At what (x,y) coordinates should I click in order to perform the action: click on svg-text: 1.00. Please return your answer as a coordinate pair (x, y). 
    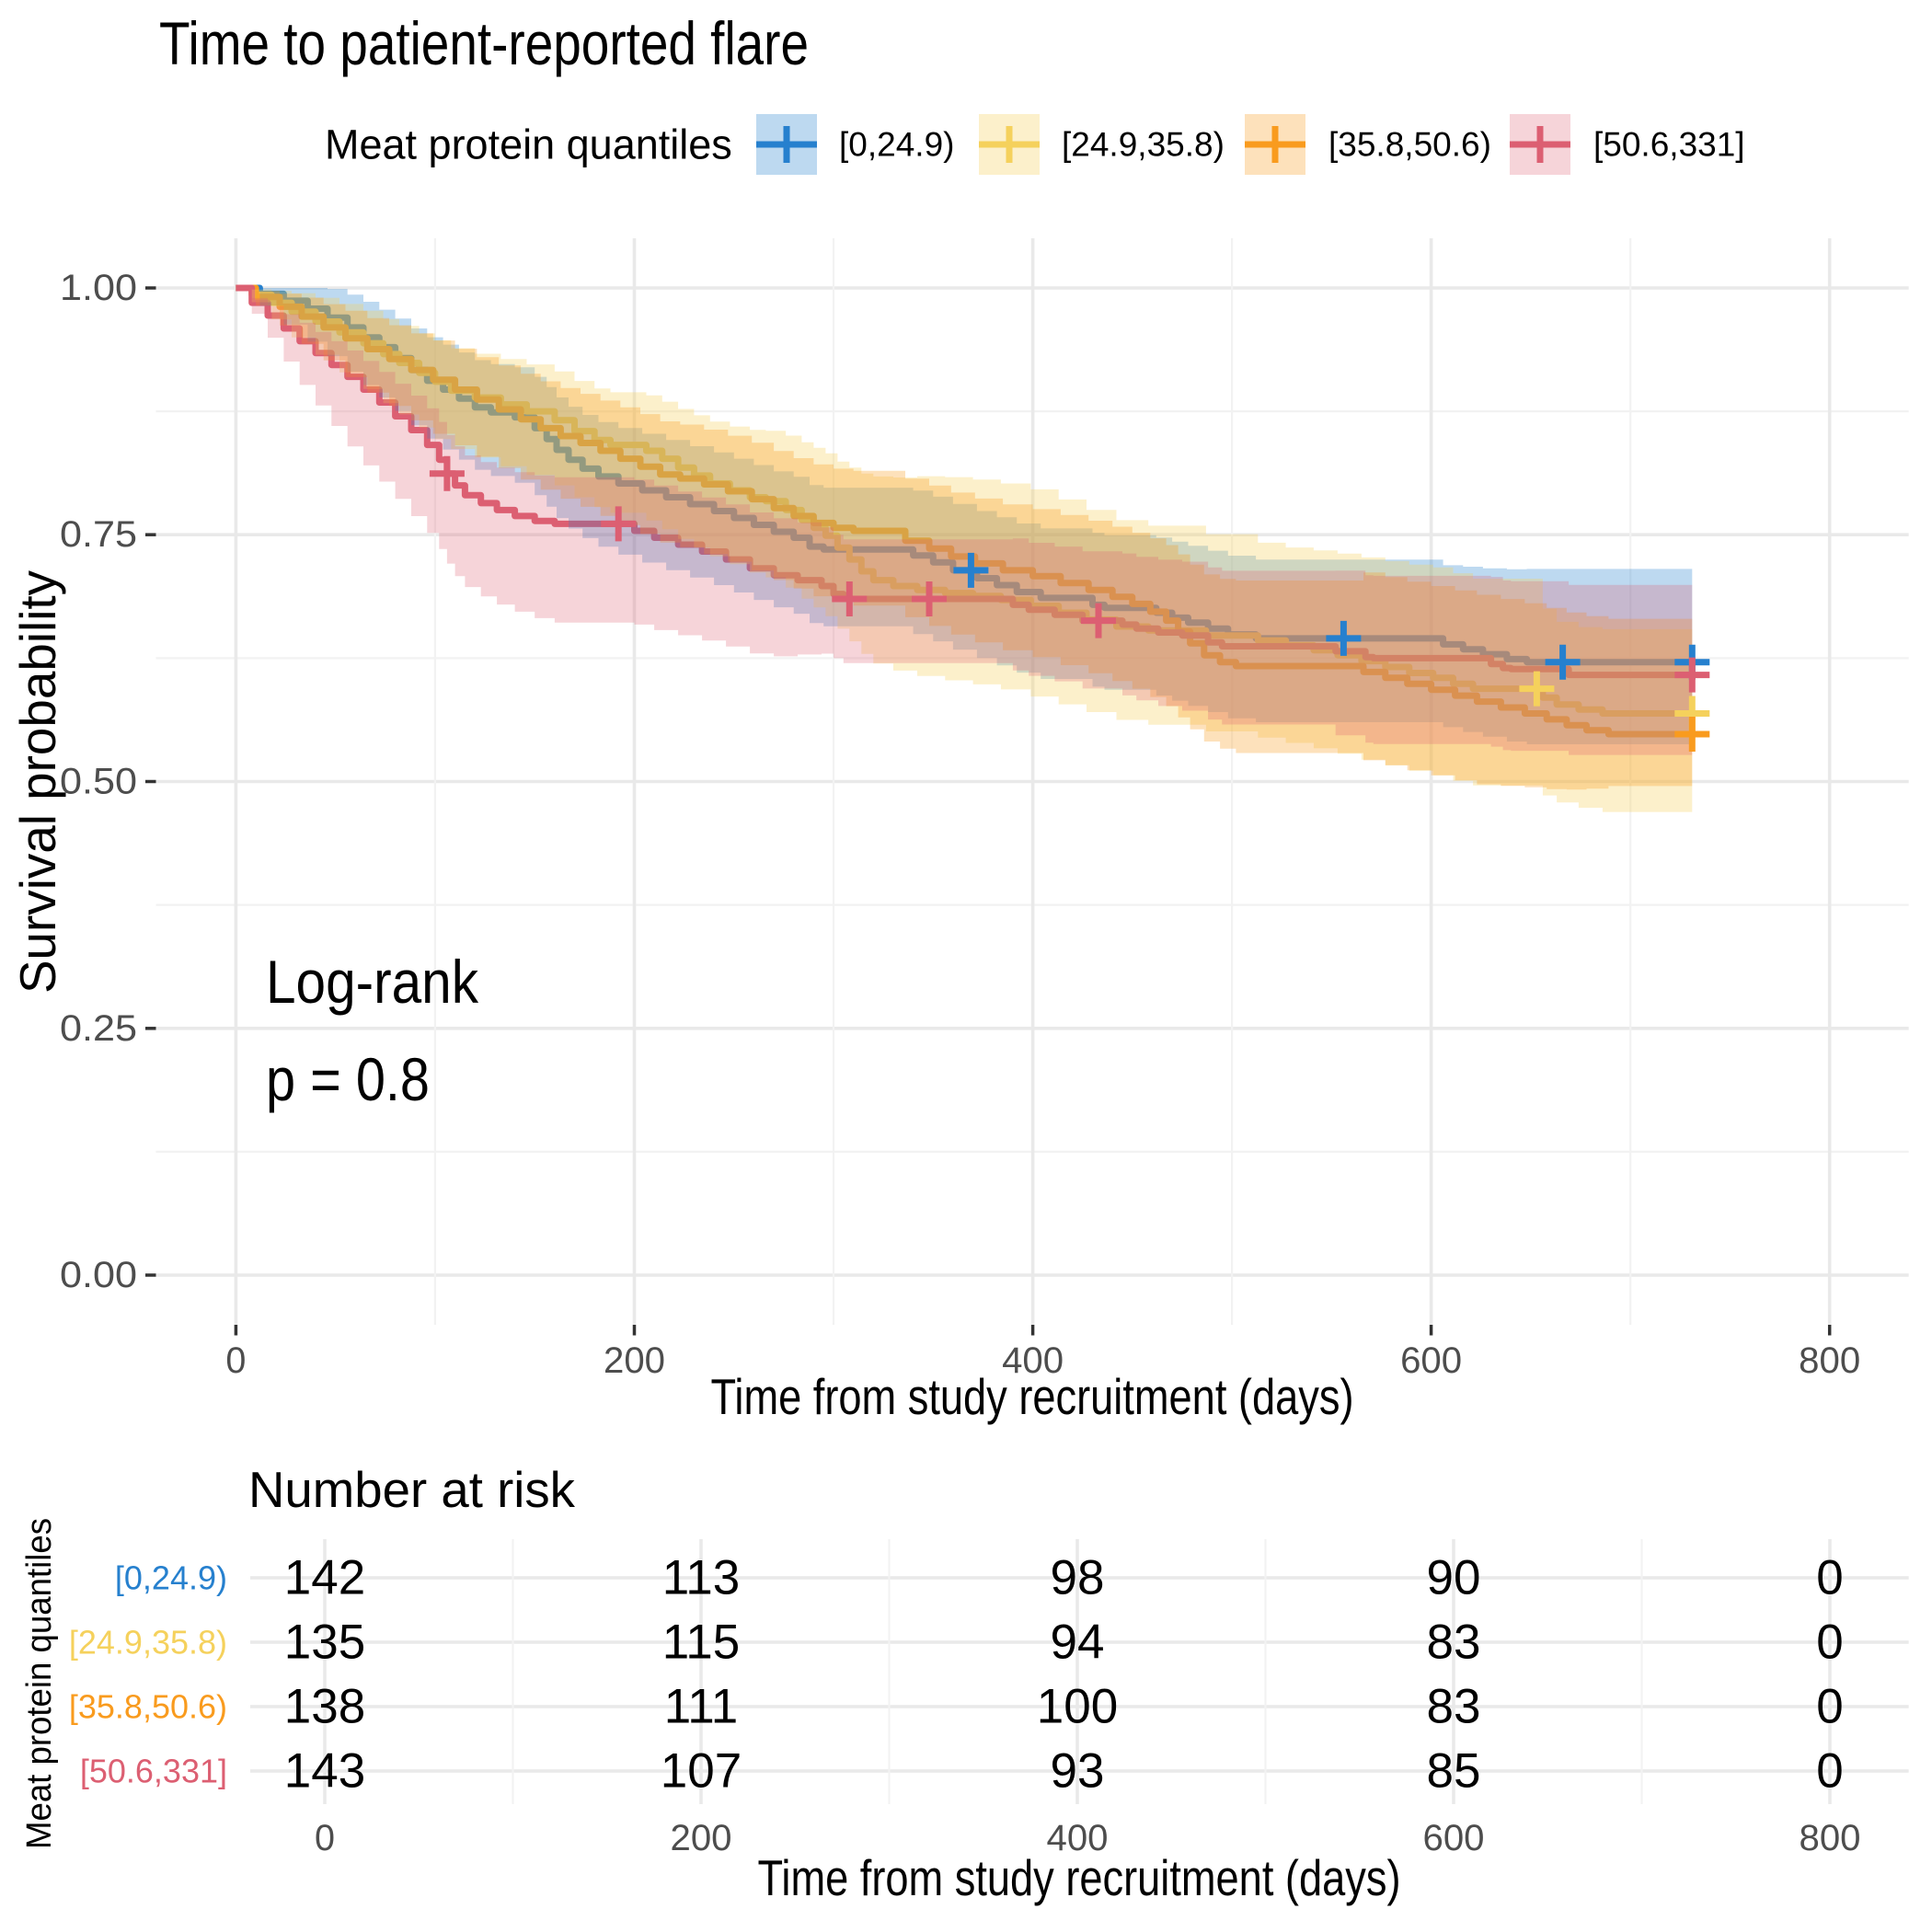
    Looking at the image, I should click on (98, 288).